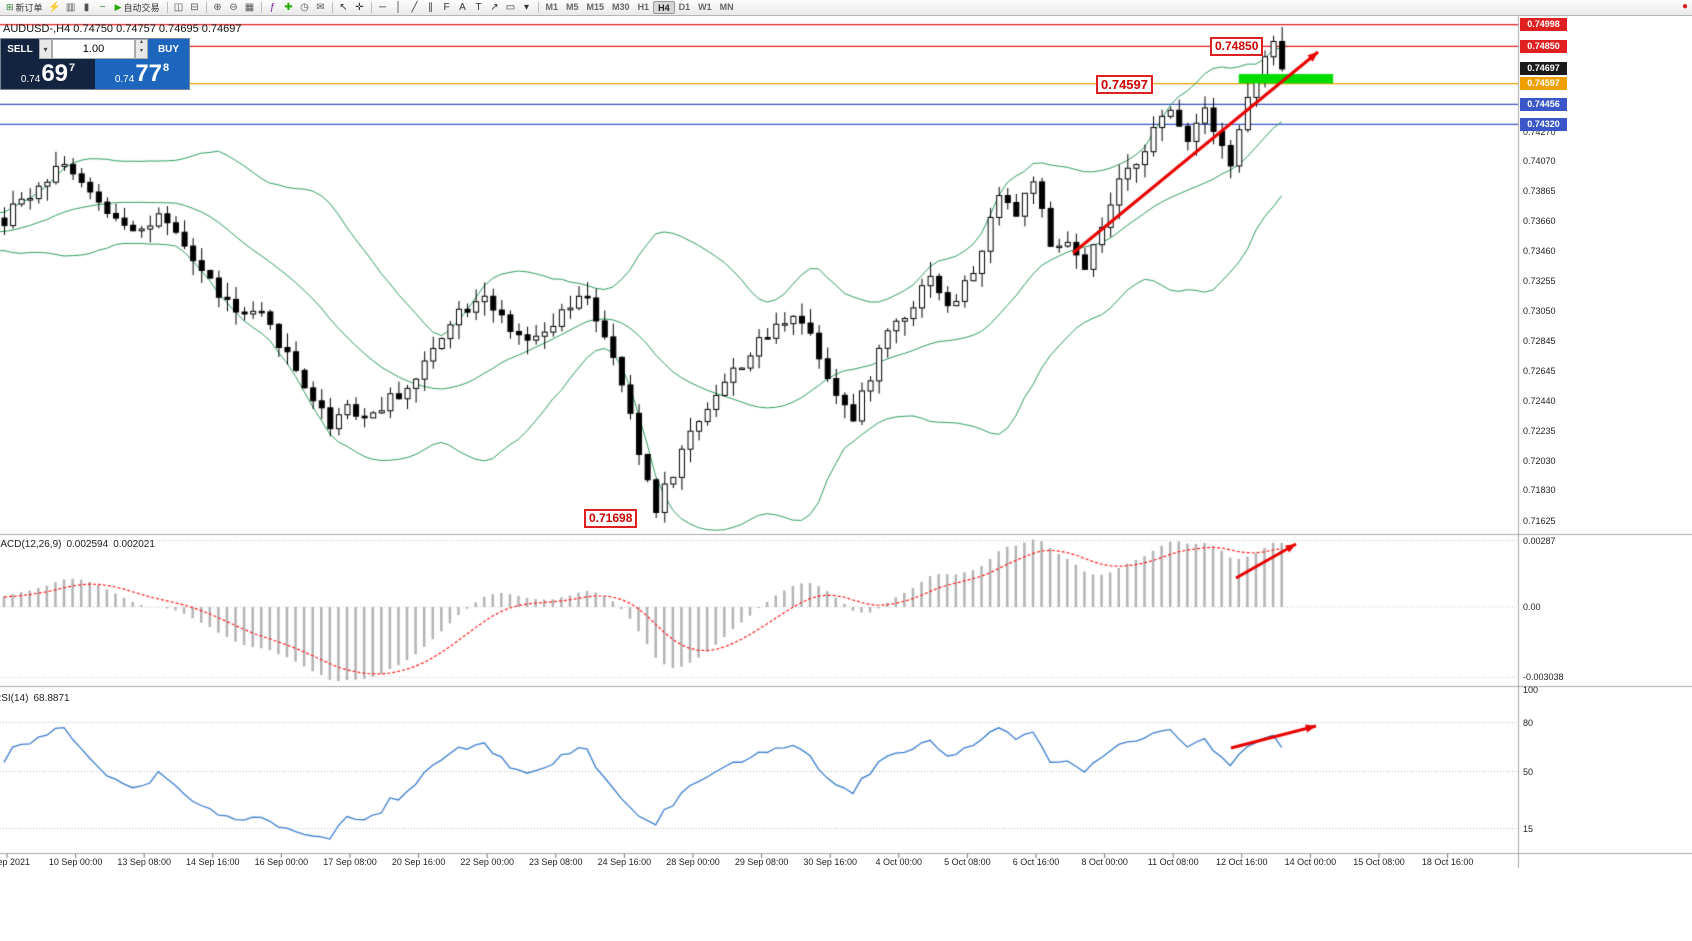  Describe the element at coordinates (29, 8) in the screenshot. I see `new-order-button-label: 新订单` at that location.